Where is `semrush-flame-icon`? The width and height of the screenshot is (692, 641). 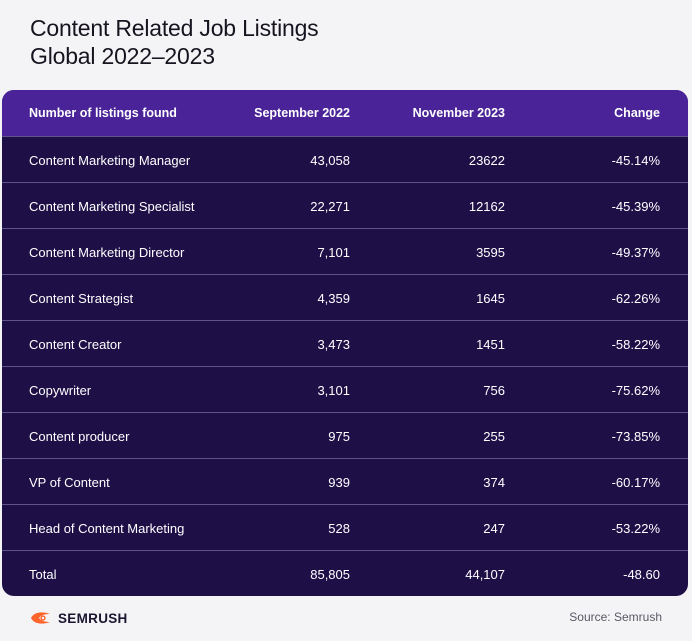
semrush-flame-icon is located at coordinates (40, 618).